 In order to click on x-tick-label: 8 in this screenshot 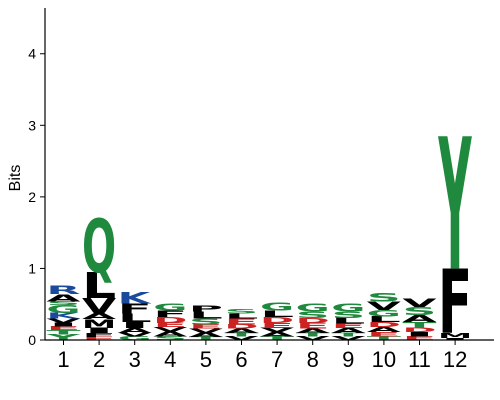, I will do `click(313, 359)`.